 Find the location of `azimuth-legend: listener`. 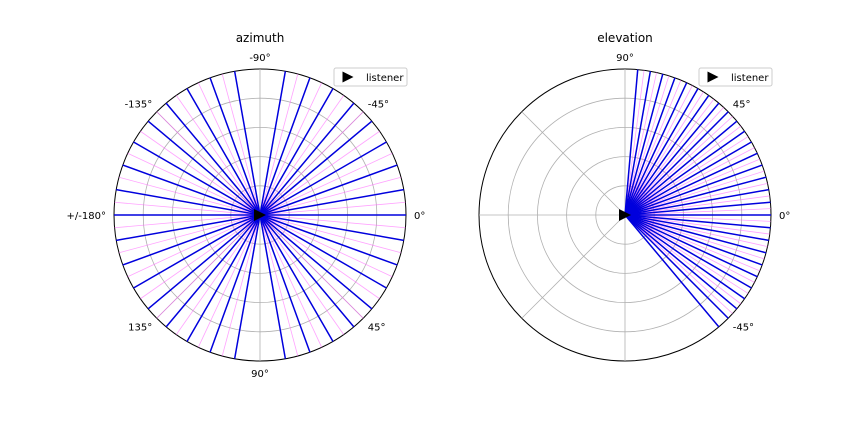

azimuth-legend: listener is located at coordinates (370, 77).